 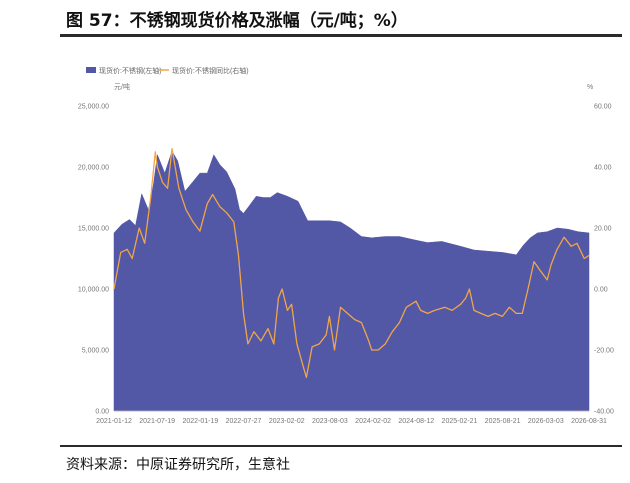 What do you see at coordinates (603, 107) in the screenshot?
I see `right-tick-label: 60.00` at bounding box center [603, 107].